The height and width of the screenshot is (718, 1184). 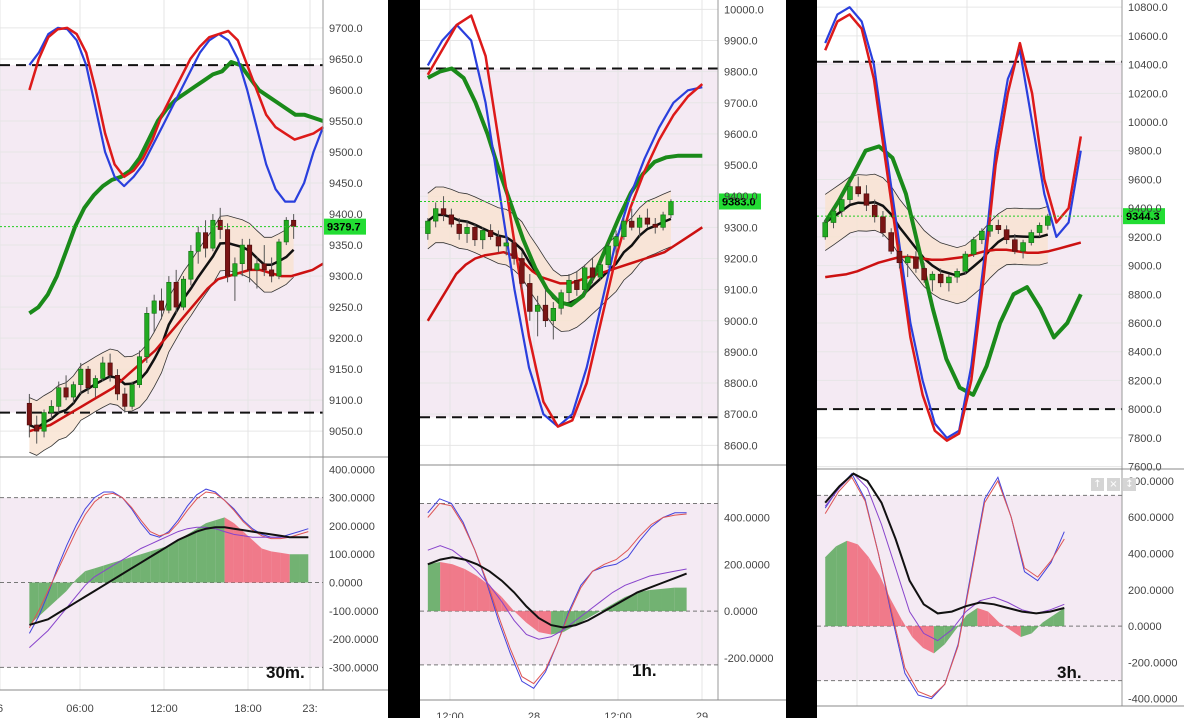 I want to click on bollinger-band-fill, so click(x=936, y=239).